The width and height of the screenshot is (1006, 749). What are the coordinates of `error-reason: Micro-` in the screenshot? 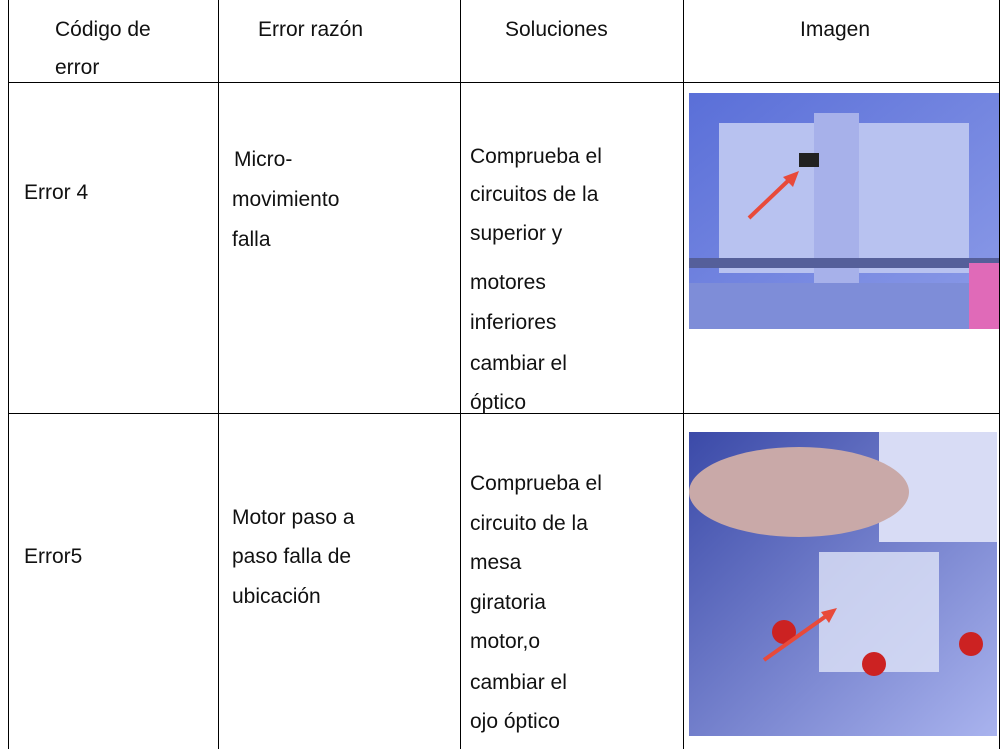 It's located at (263, 159).